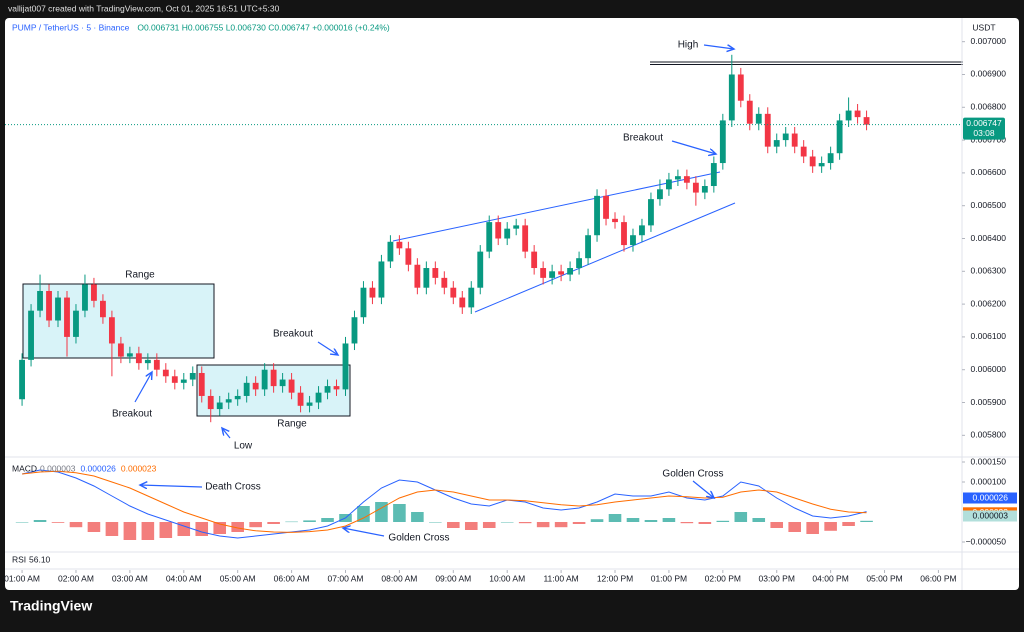 This screenshot has height=632, width=1024. What do you see at coordinates (777, 578) in the screenshot?
I see `x-tick-label: 03:00 PM` at bounding box center [777, 578].